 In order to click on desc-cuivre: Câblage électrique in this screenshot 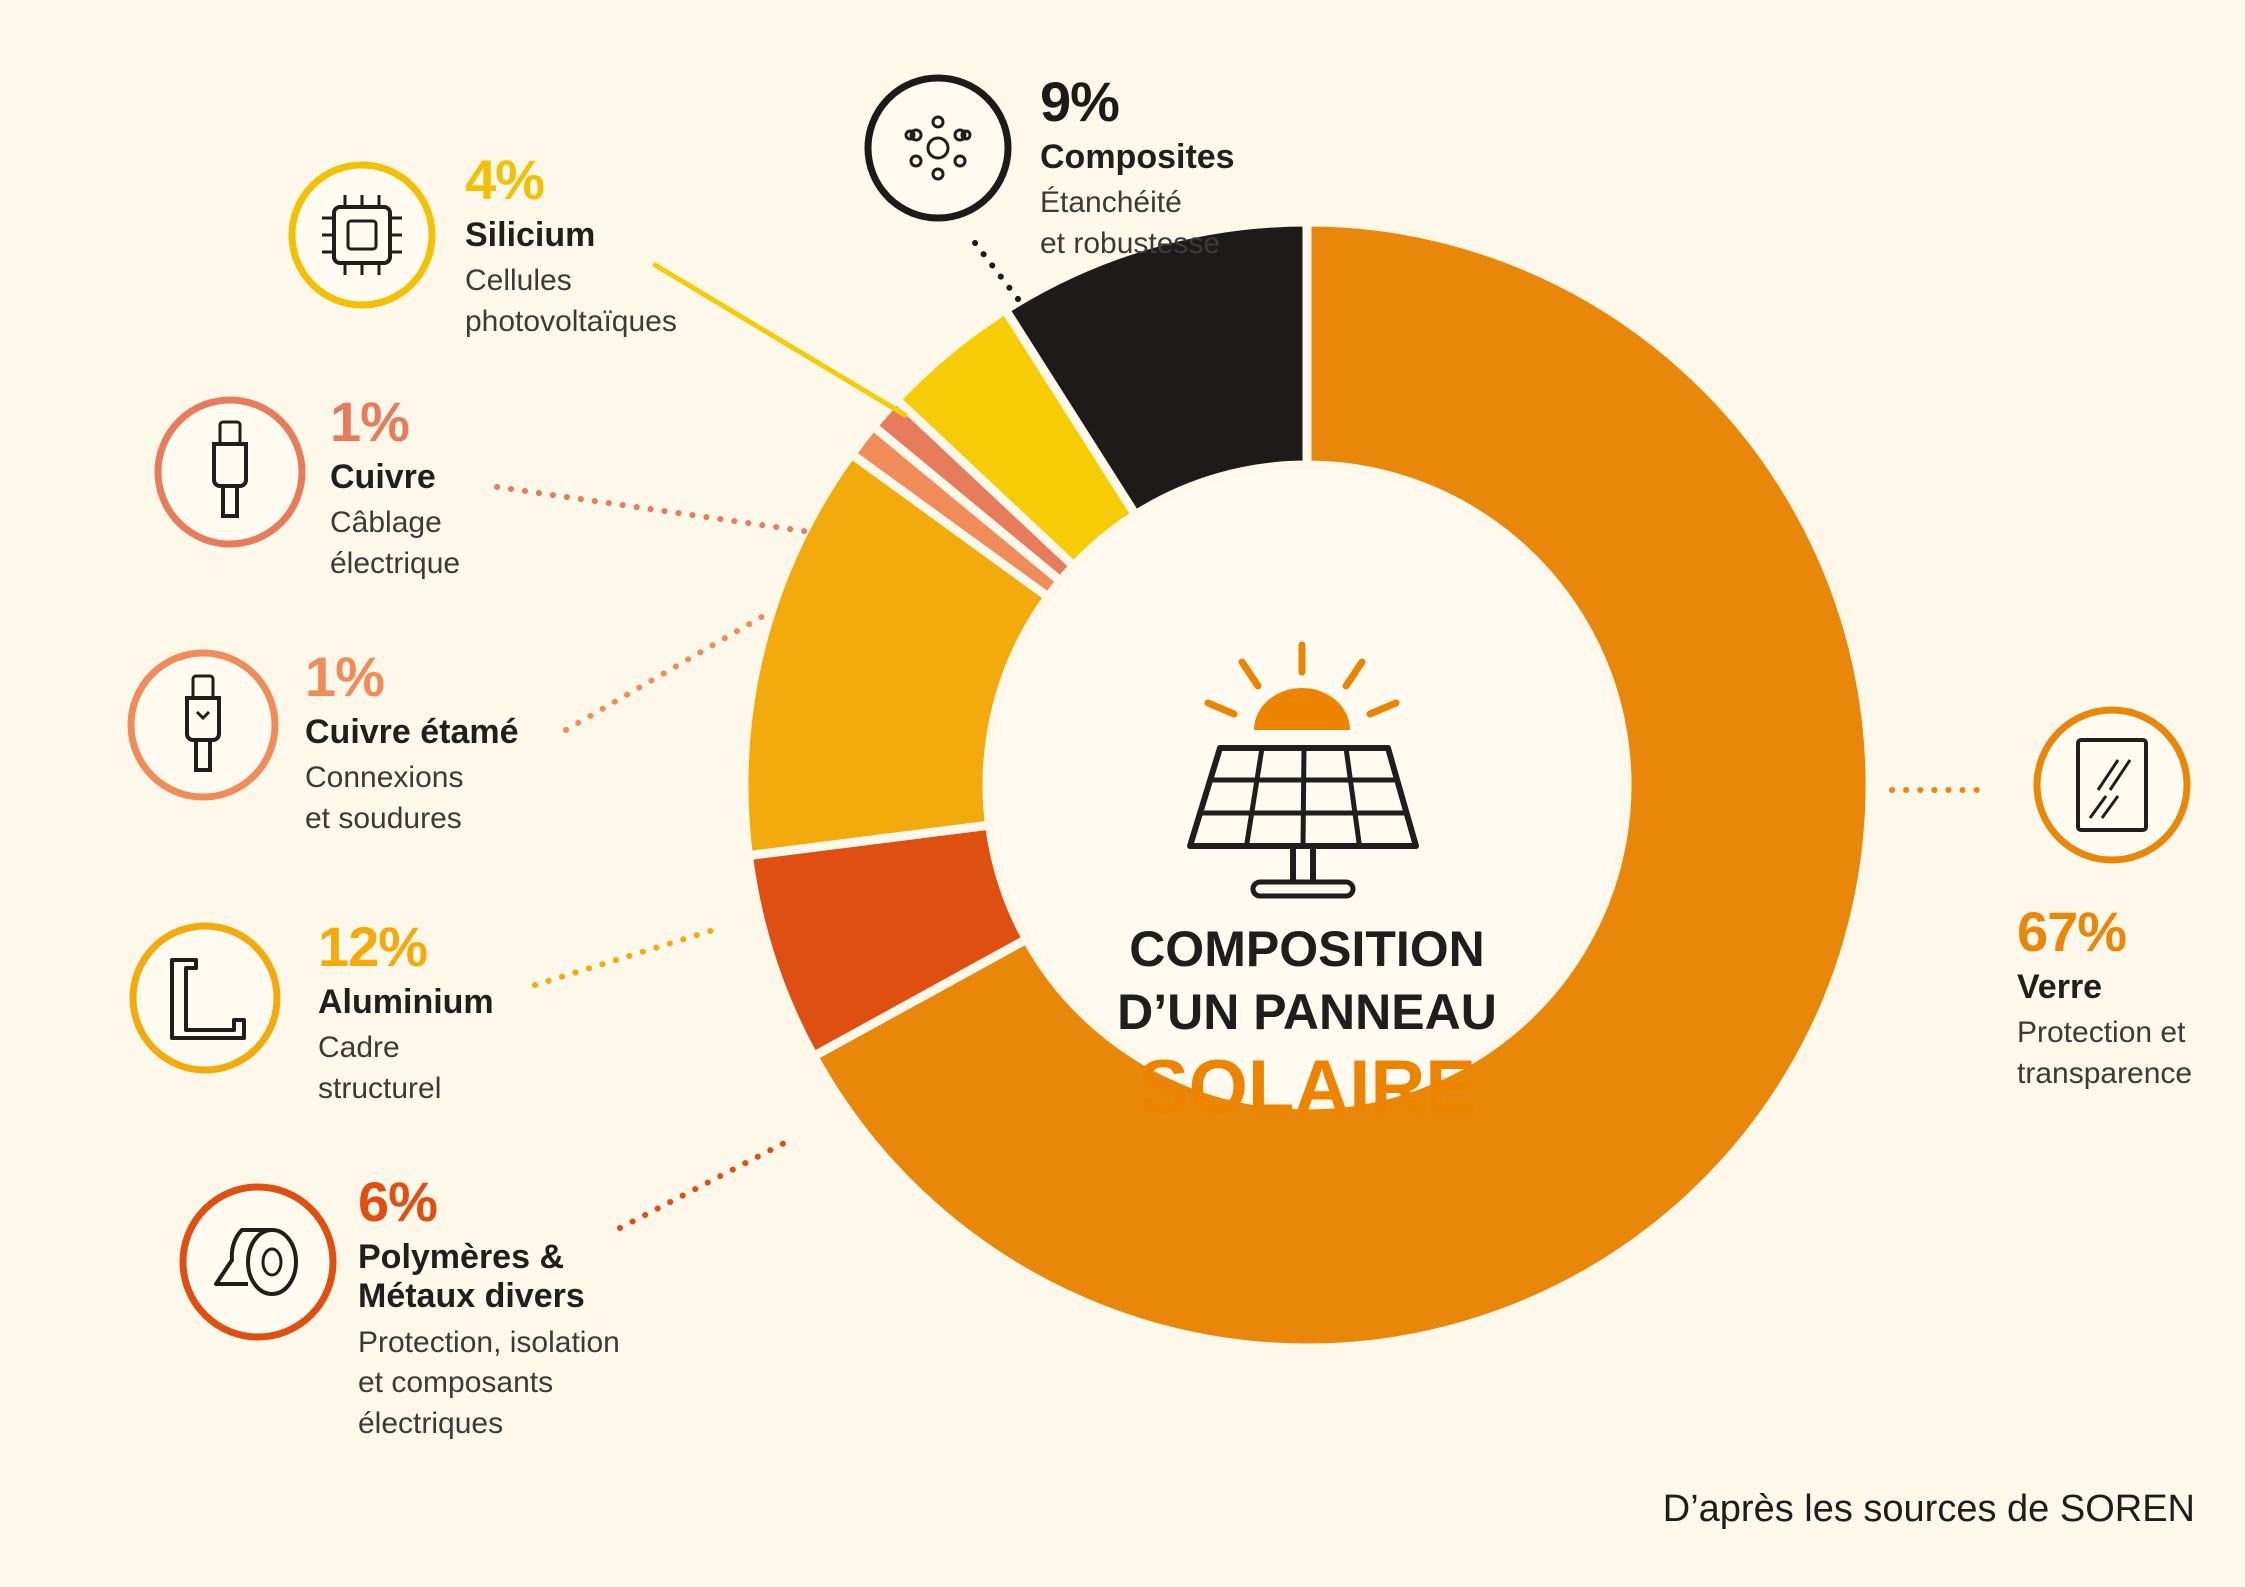, I will do `click(395, 543)`.